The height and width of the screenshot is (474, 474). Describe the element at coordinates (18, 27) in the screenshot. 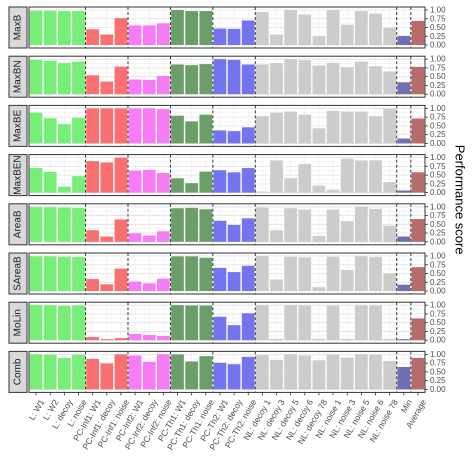

I see `facet-label: MaxB` at that location.